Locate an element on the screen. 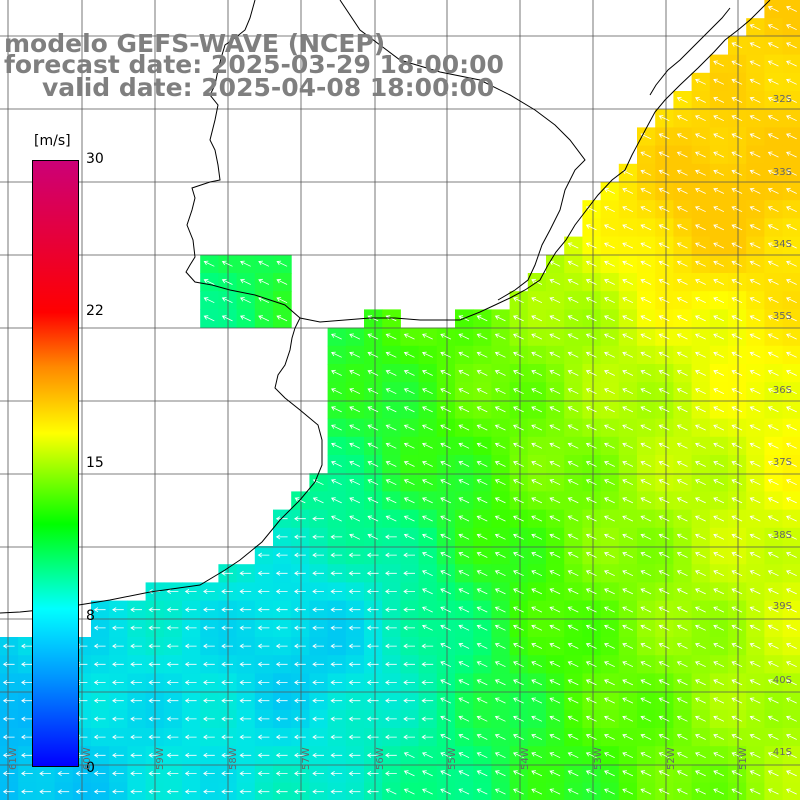  lat-label-34s: 34S is located at coordinates (782, 244).